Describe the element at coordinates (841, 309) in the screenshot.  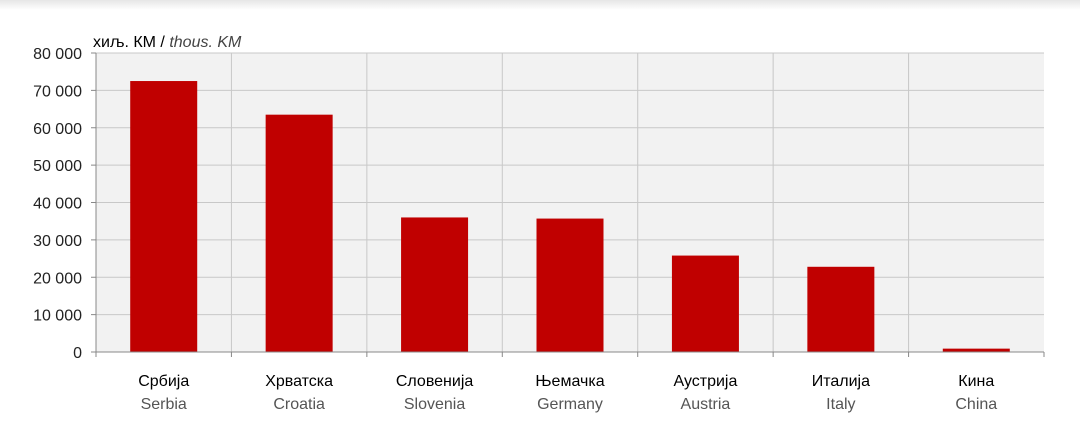
I see `bar-italy` at that location.